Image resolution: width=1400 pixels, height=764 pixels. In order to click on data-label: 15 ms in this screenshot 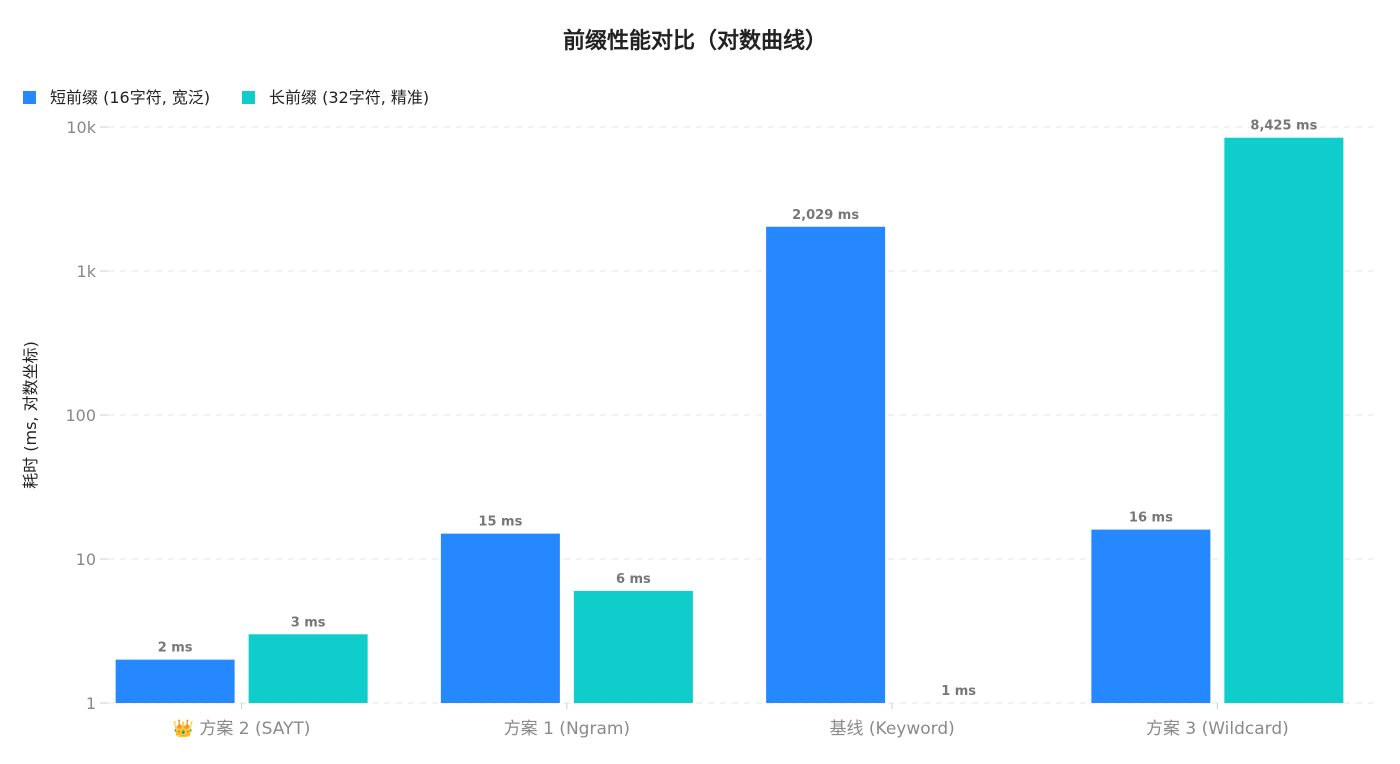, I will do `click(500, 522)`.